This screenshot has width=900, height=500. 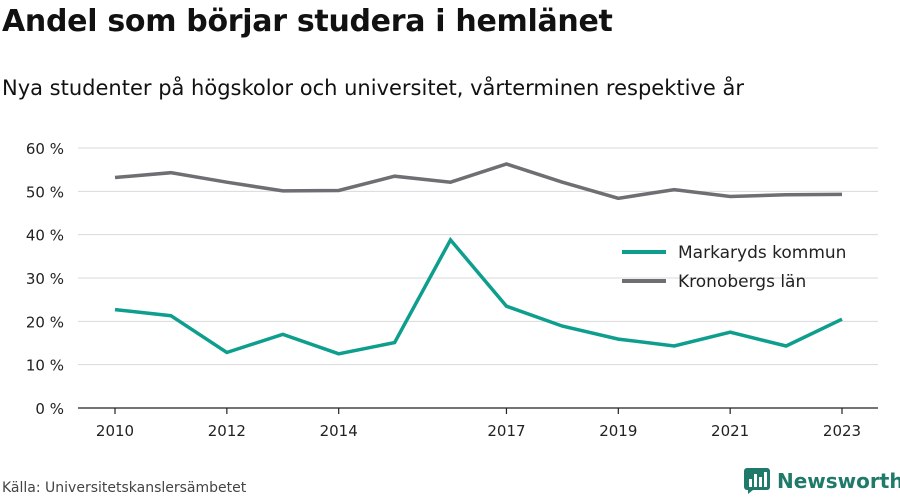 I want to click on x-tick-label: 2010, so click(x=115, y=431).